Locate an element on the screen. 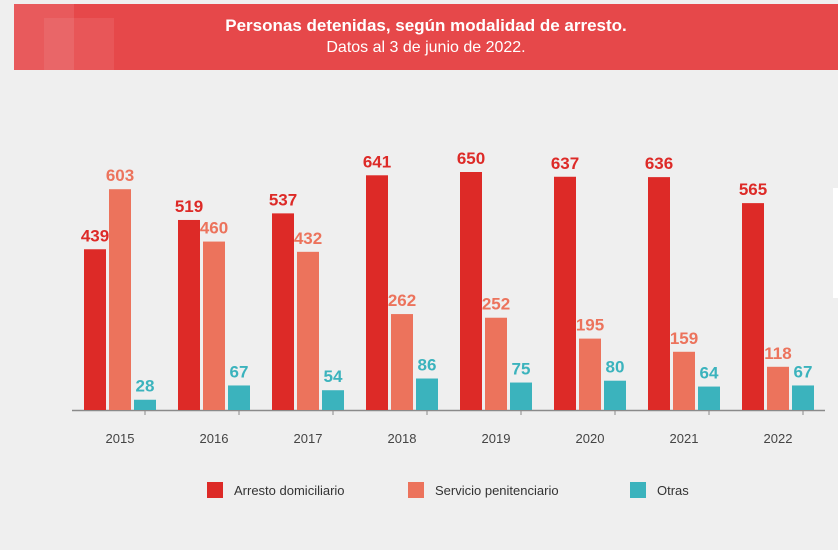  x-tick-label: 2017 is located at coordinates (308, 438).